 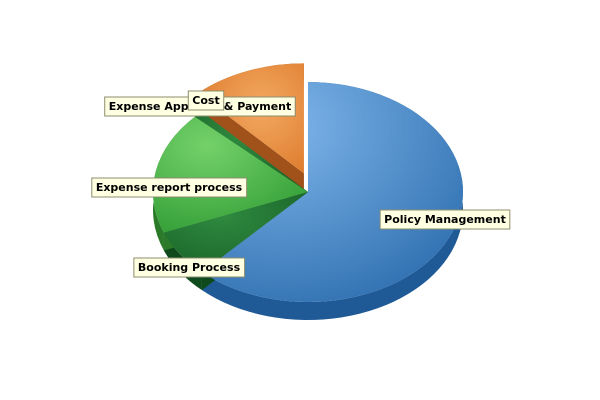 I want to click on slice-expense-report-process, so click(x=230, y=174).